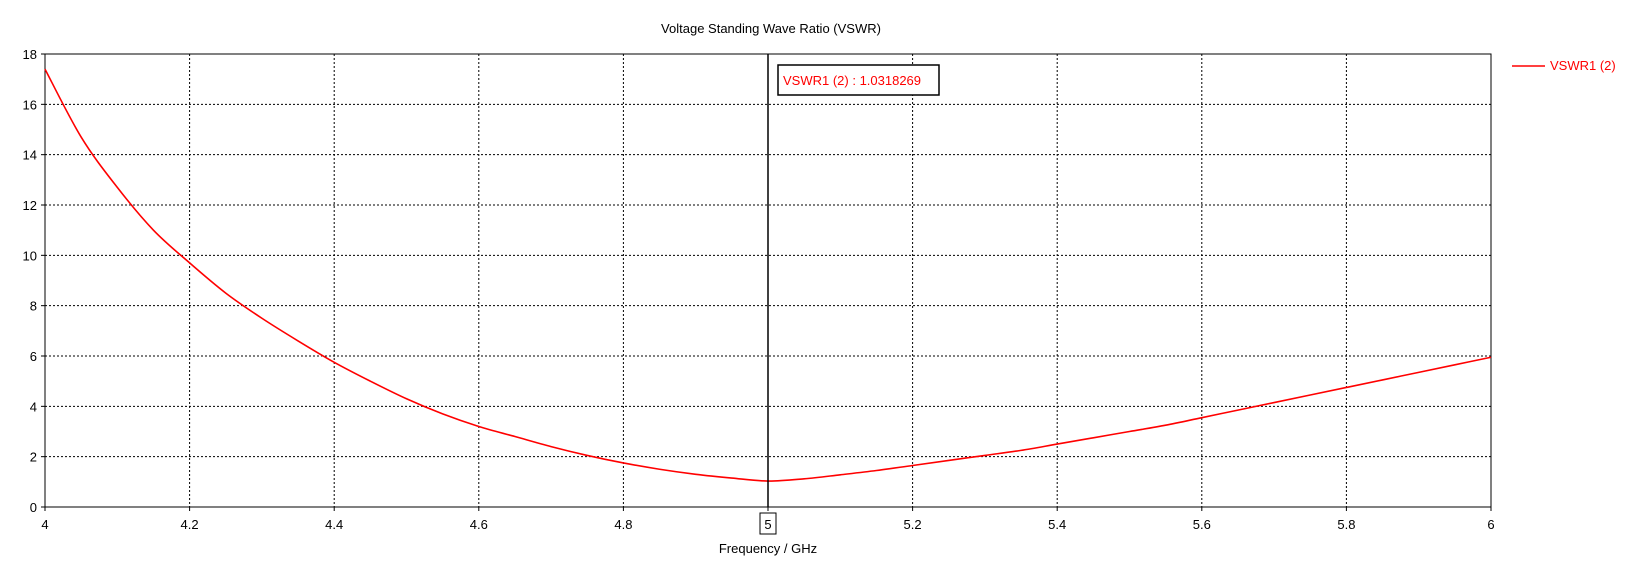 The height and width of the screenshot is (563, 1648). I want to click on y-tick-label: 16, so click(30, 104).